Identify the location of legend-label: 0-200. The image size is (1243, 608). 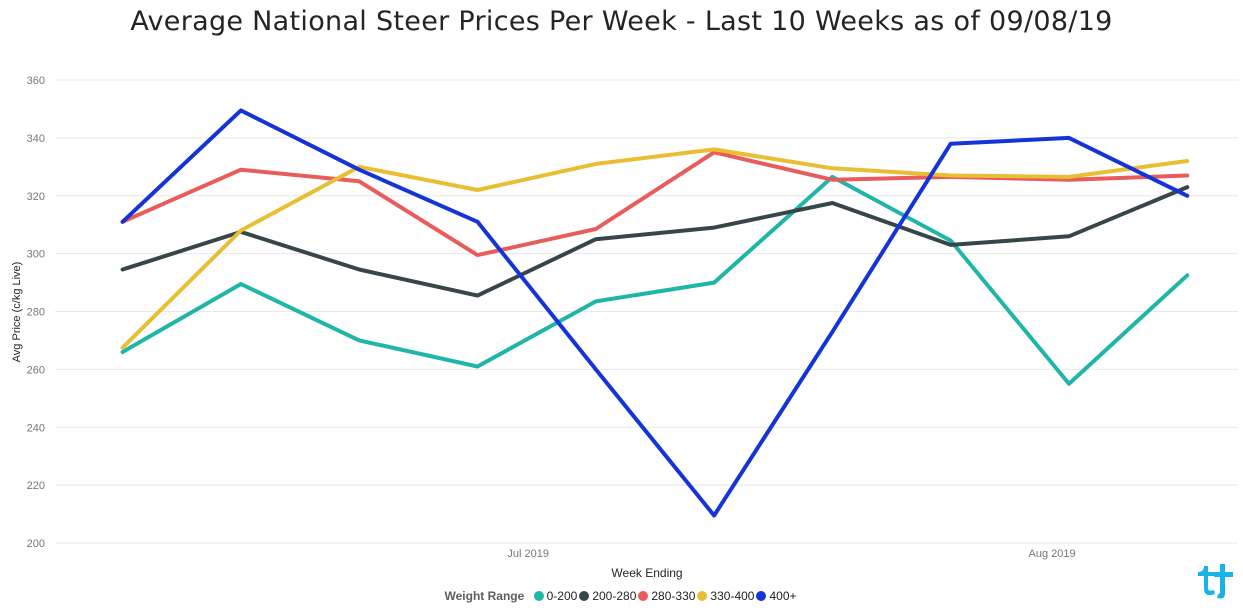
(562, 596).